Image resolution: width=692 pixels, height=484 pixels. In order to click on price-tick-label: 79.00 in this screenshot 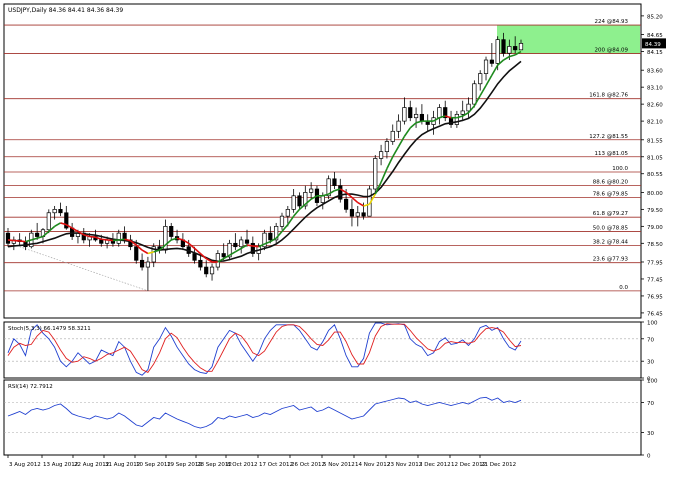, I will do `click(655, 228)`.